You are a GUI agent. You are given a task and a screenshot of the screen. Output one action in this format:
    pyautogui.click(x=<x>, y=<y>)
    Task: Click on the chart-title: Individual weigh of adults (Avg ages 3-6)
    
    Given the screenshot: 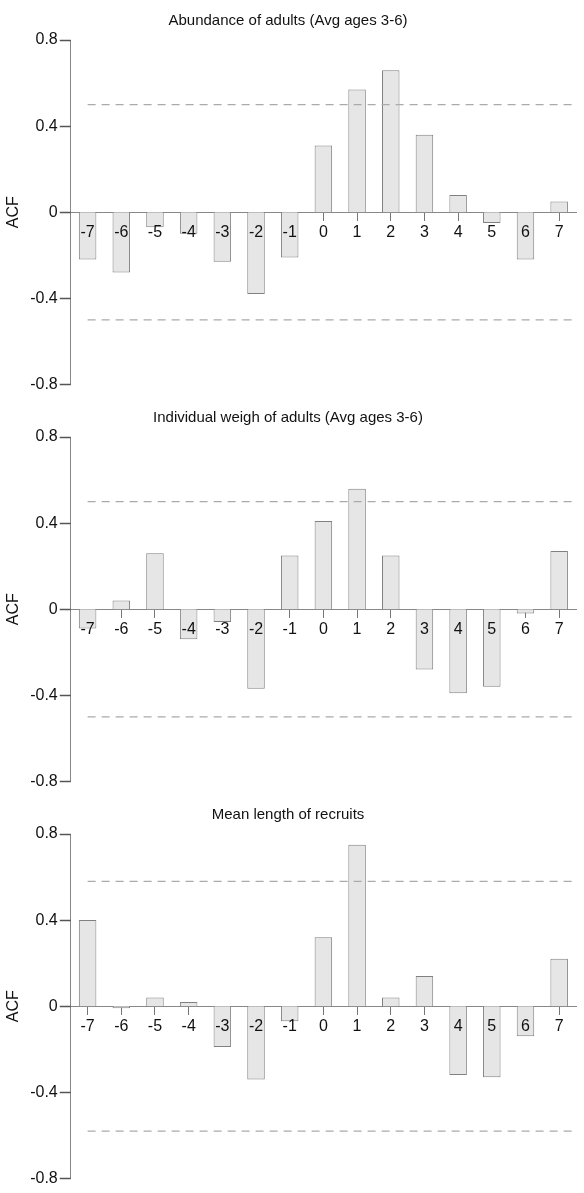 What is the action you would take?
    pyautogui.click(x=288, y=417)
    